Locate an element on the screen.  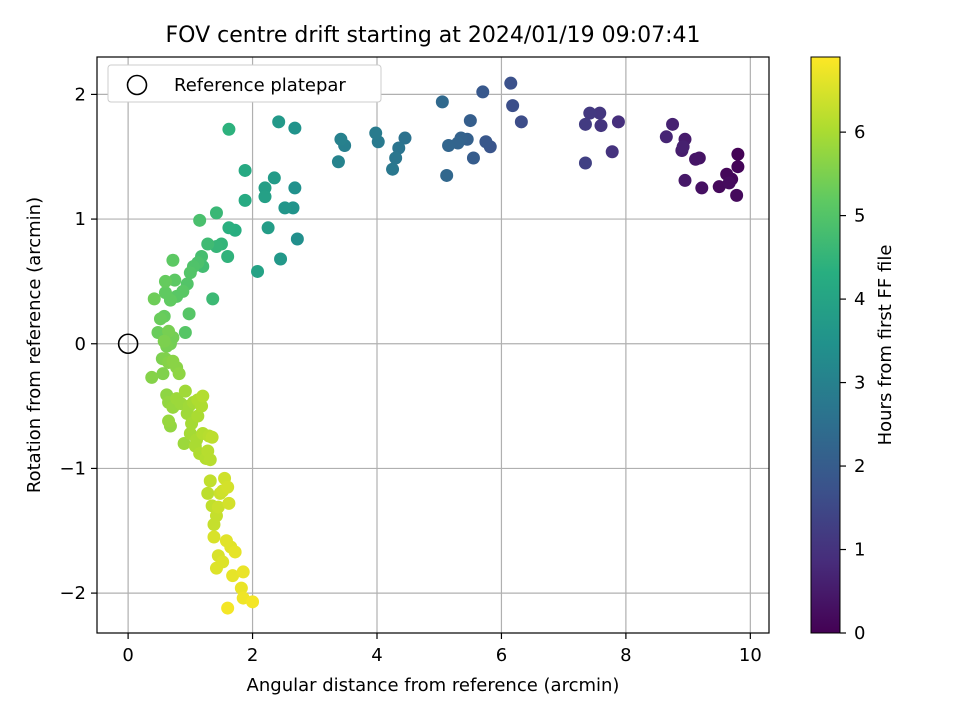
colorbar-tick-label: 1 is located at coordinates (859, 550).